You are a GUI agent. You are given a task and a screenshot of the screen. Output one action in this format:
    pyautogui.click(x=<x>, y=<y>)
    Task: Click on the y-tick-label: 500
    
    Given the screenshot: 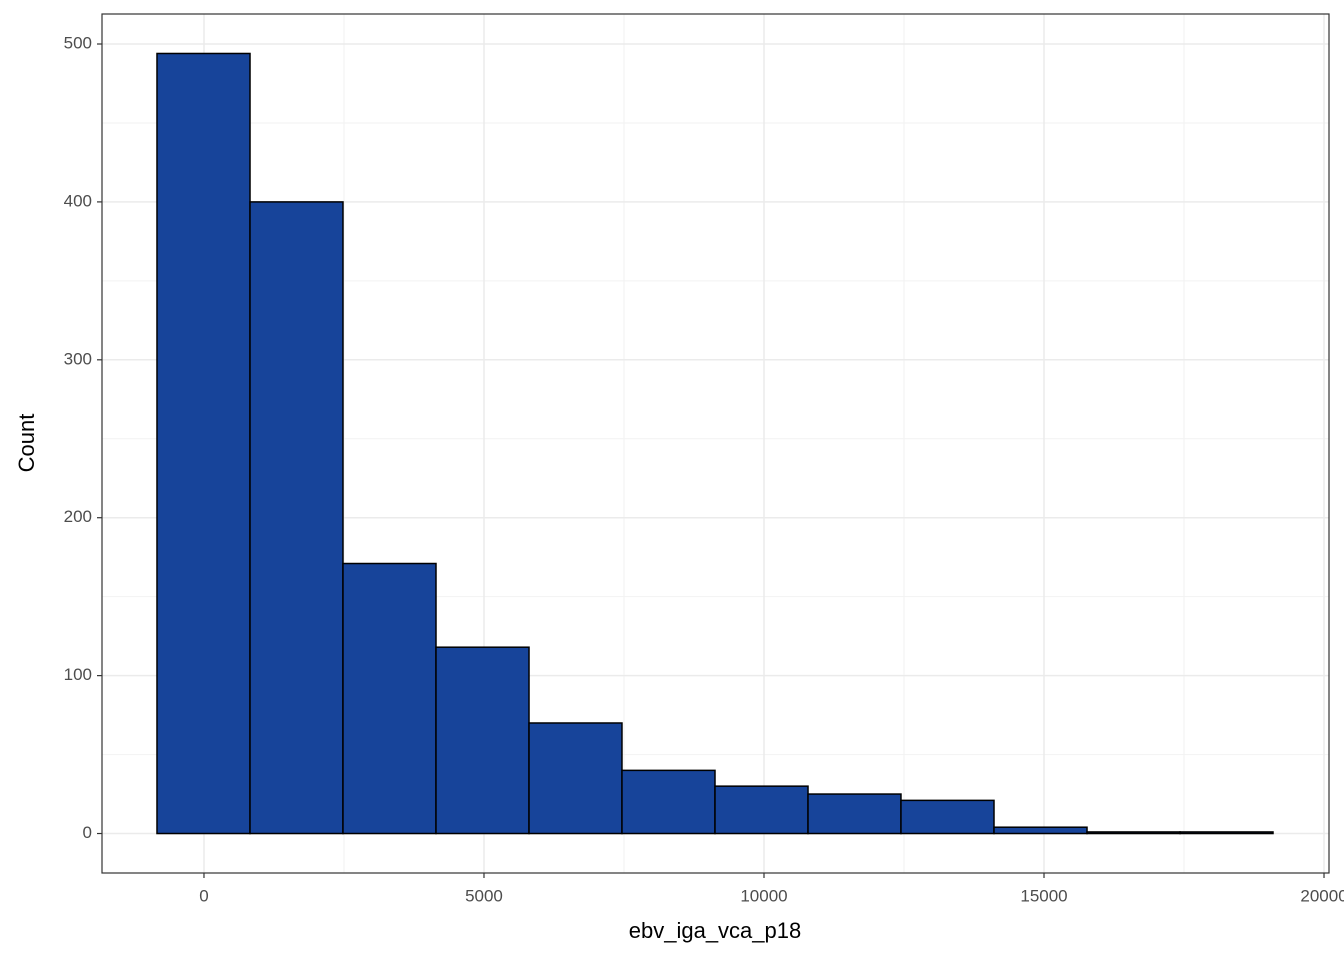 What is the action you would take?
    pyautogui.click(x=78, y=42)
    